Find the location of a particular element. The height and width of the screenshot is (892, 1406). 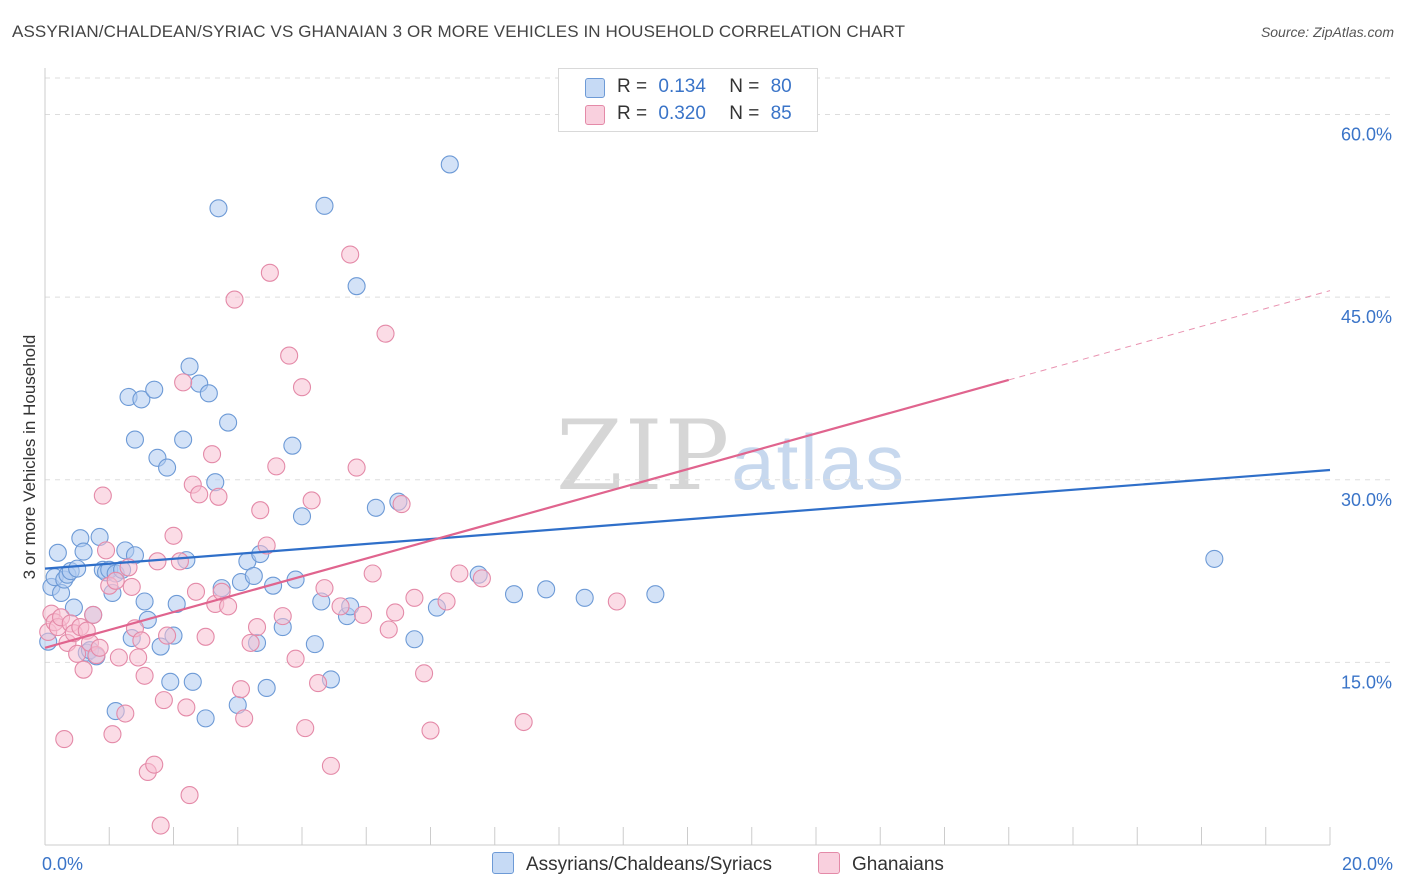

watermark: ZIPatlas is located at coordinates (731, 456).